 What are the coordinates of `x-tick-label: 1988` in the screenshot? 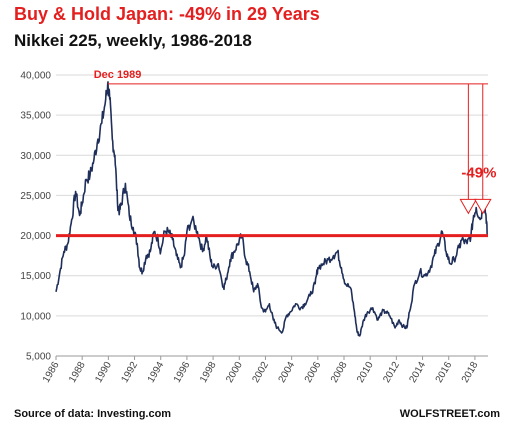 It's located at (77, 372).